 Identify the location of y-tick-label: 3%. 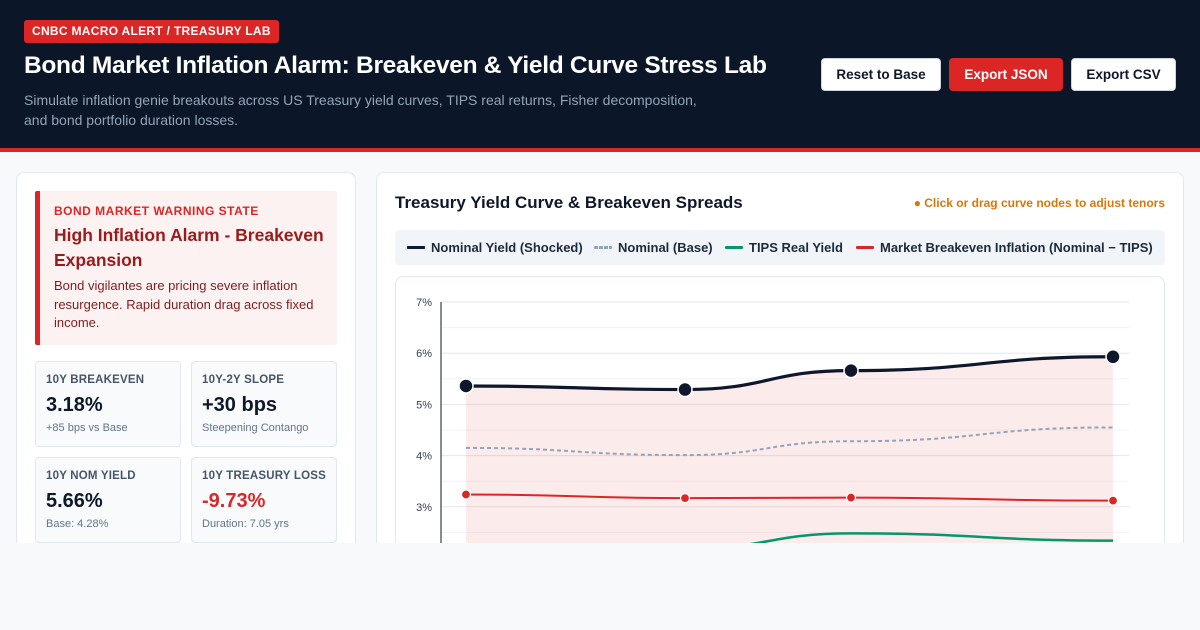
(424, 508).